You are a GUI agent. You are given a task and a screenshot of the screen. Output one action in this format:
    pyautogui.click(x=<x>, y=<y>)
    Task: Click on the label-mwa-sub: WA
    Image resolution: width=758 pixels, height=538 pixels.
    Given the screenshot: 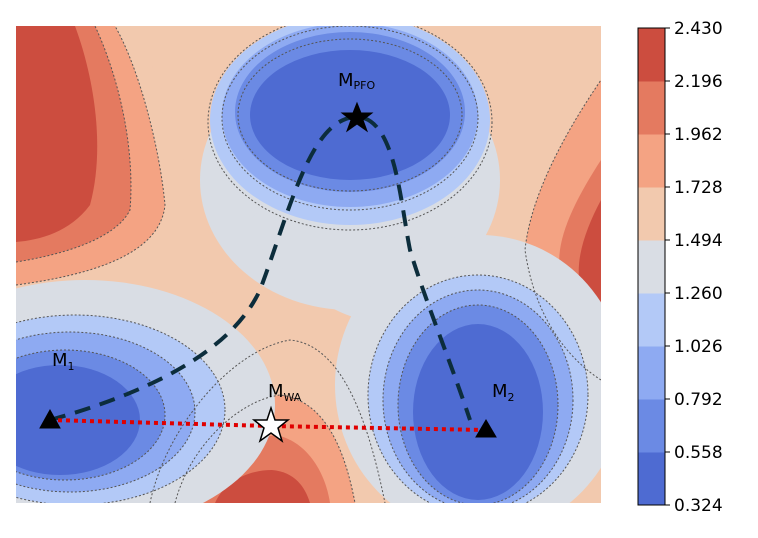 What is the action you would take?
    pyautogui.click(x=293, y=397)
    